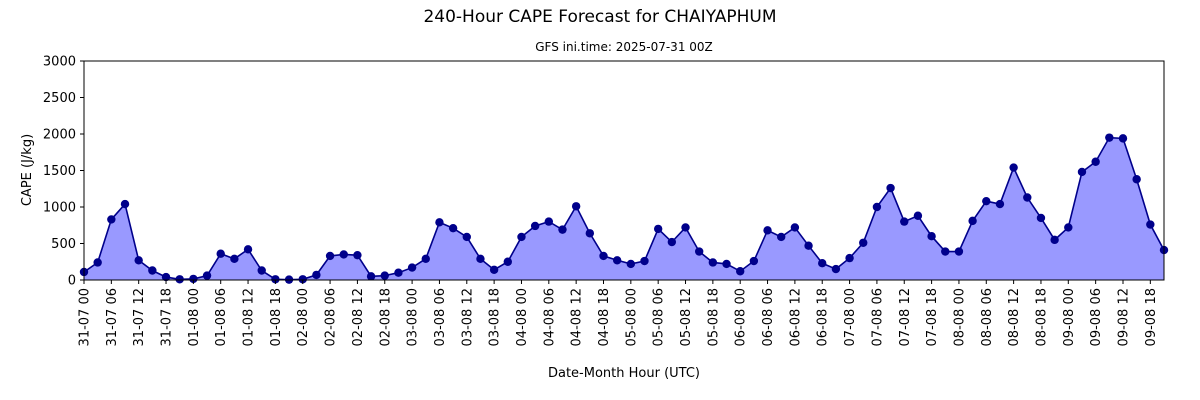 Image resolution: width=1200 pixels, height=400 pixels. I want to click on x-tick-label: 02-08 00, so click(303, 317).